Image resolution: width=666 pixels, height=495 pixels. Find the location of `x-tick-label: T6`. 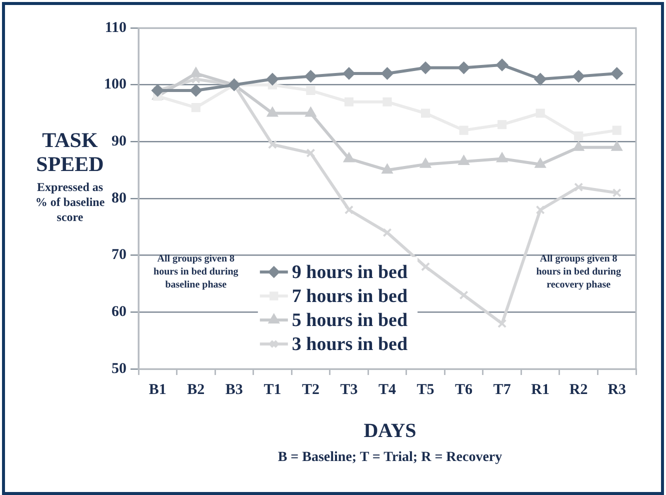

x-tick-label: T6 is located at coordinates (464, 390).